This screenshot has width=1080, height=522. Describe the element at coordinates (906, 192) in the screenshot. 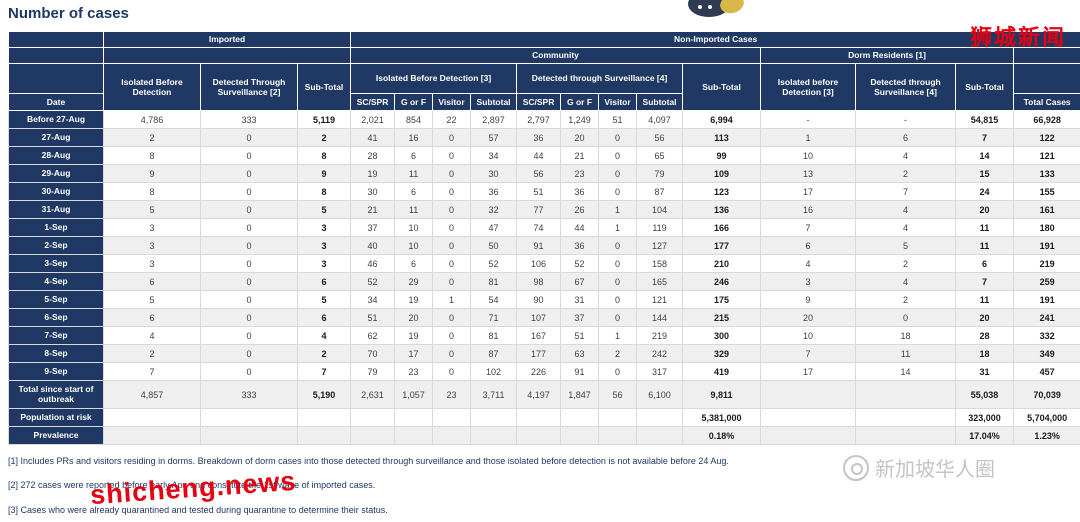

I see `cell: 7` at that location.